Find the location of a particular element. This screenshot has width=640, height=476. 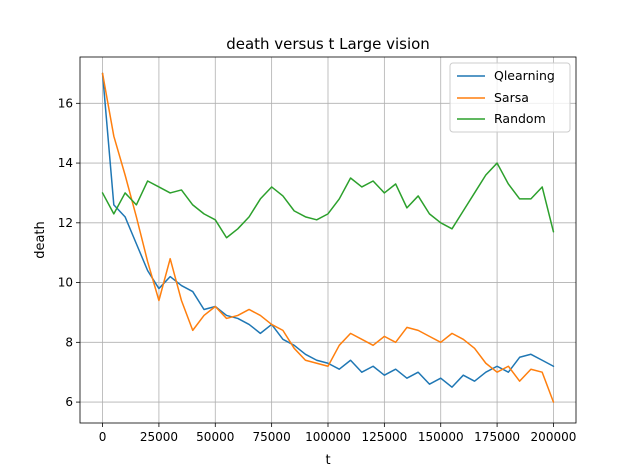

x-tick-label: 150000 is located at coordinates (441, 437).